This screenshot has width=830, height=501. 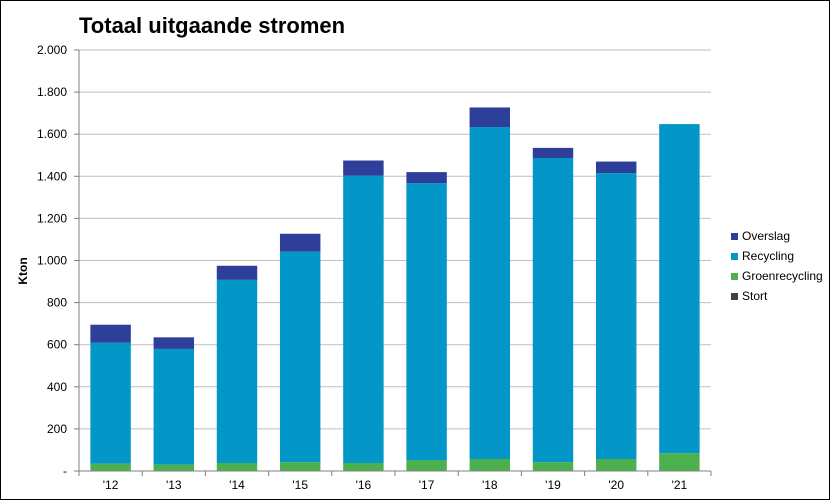 I want to click on legend-swatch-groenrecycling, so click(x=734, y=276).